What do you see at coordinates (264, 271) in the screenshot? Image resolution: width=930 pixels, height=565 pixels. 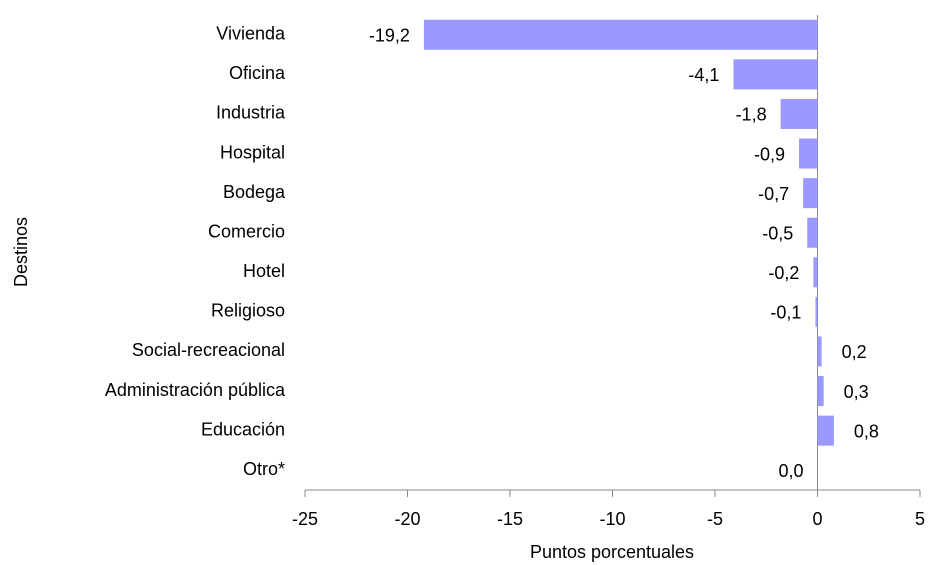 I see `y-tick-label: Hotel` at bounding box center [264, 271].